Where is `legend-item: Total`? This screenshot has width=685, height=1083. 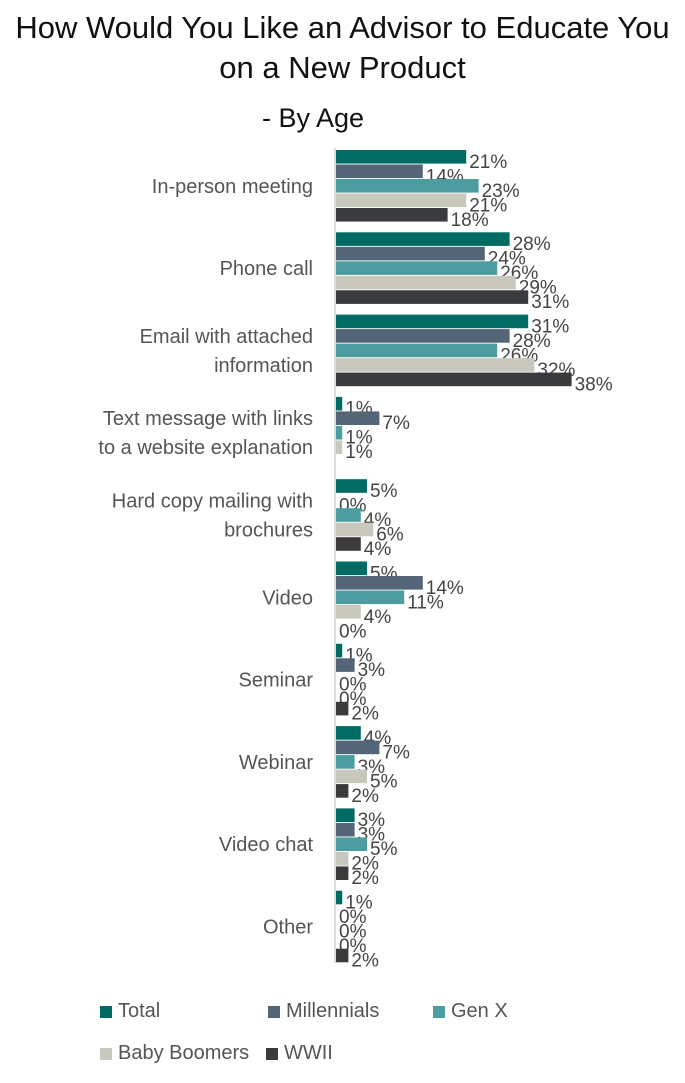 legend-item: Total is located at coordinates (130, 1011).